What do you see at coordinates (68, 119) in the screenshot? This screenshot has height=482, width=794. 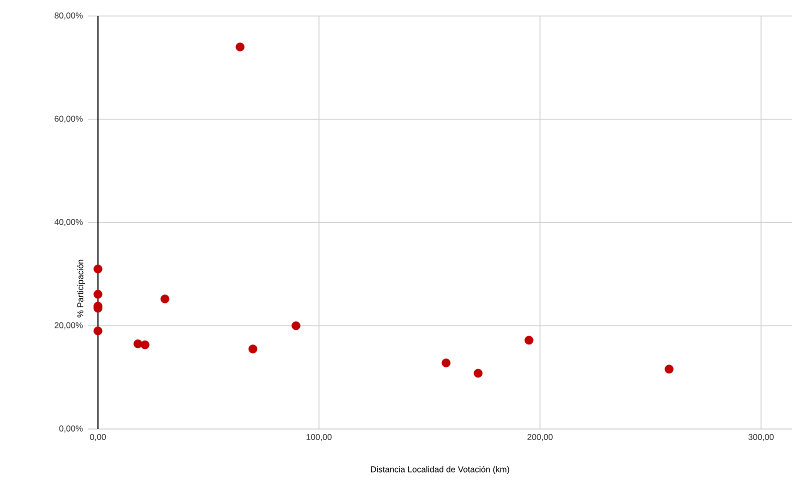 I see `y-tick-label: 60,00%` at bounding box center [68, 119].